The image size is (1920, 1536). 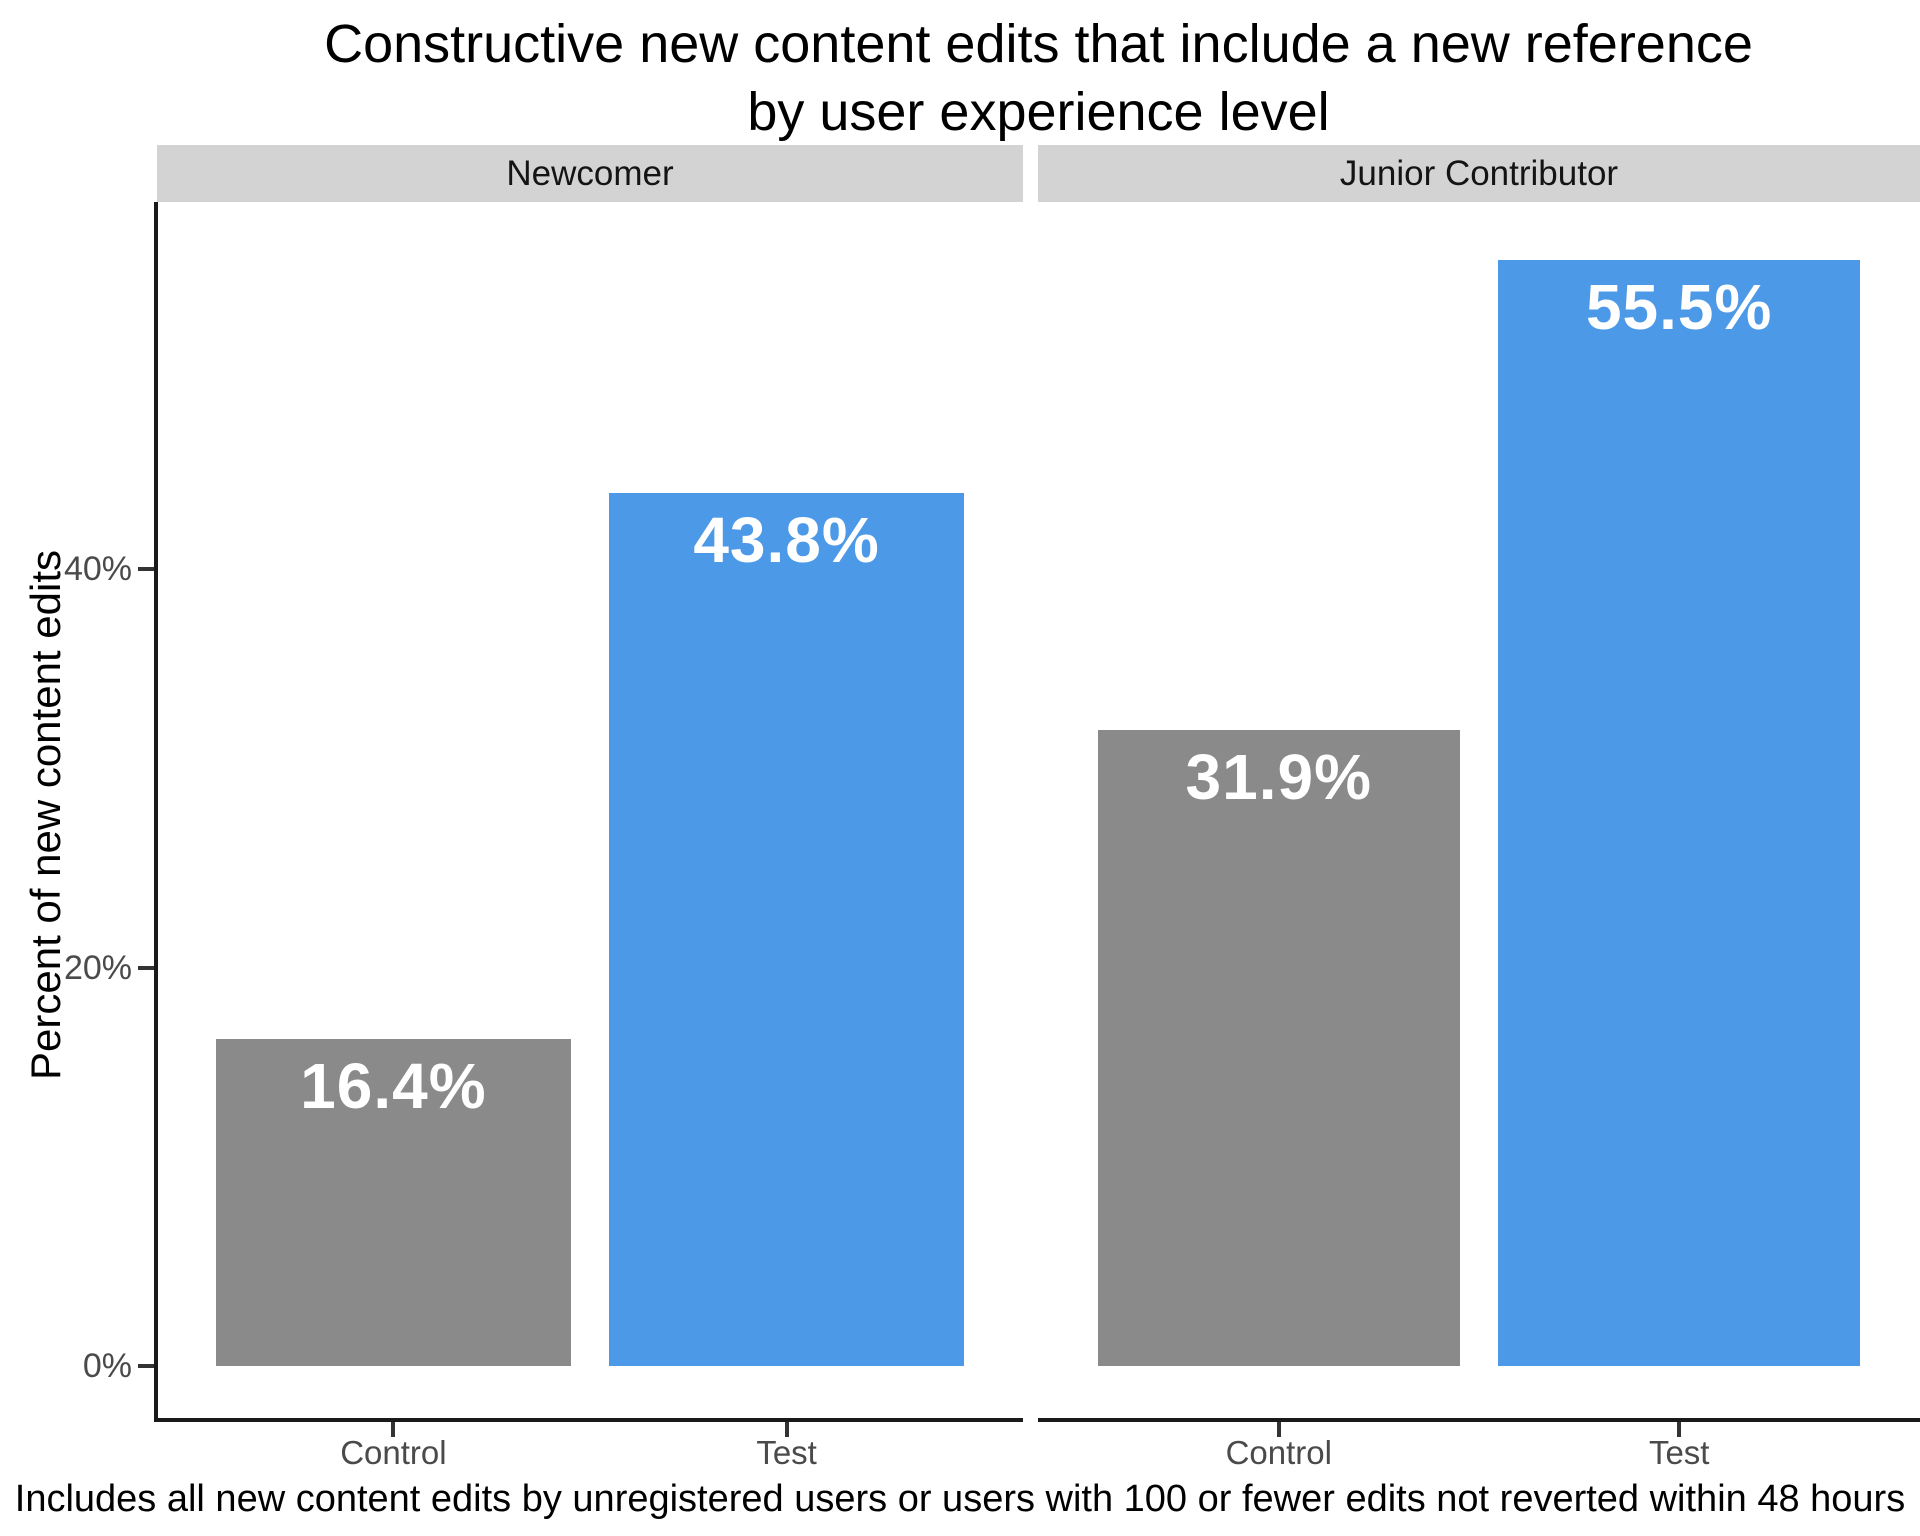 What do you see at coordinates (393, 1086) in the screenshot?
I see `bar-value-label: 16.4%` at bounding box center [393, 1086].